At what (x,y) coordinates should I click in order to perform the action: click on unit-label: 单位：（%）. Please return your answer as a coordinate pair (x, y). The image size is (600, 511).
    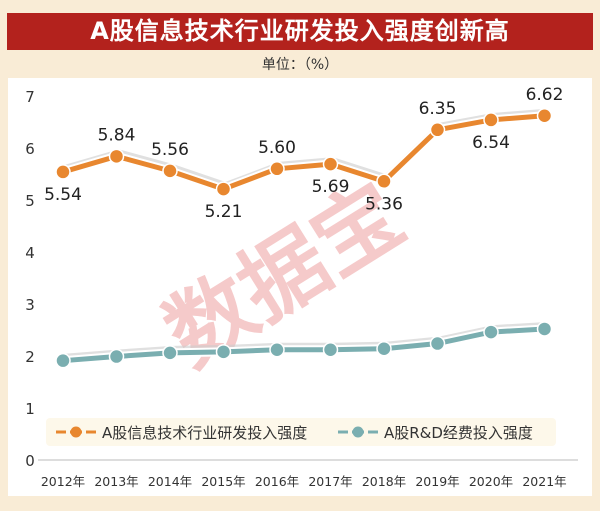
    Looking at the image, I should click on (300, 65).